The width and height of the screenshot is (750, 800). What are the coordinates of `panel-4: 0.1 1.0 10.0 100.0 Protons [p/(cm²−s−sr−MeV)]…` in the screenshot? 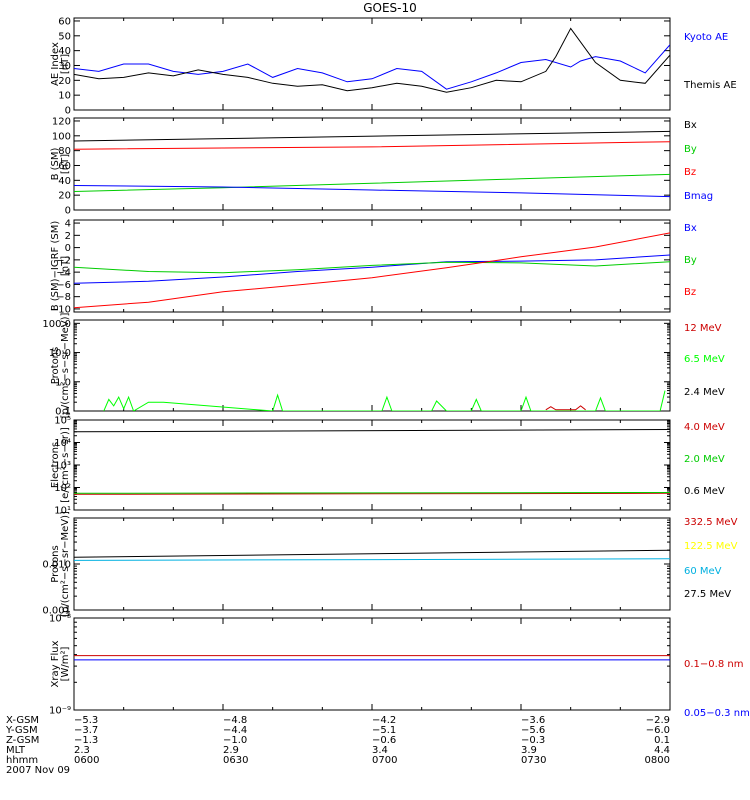 It's located at (383, 365).